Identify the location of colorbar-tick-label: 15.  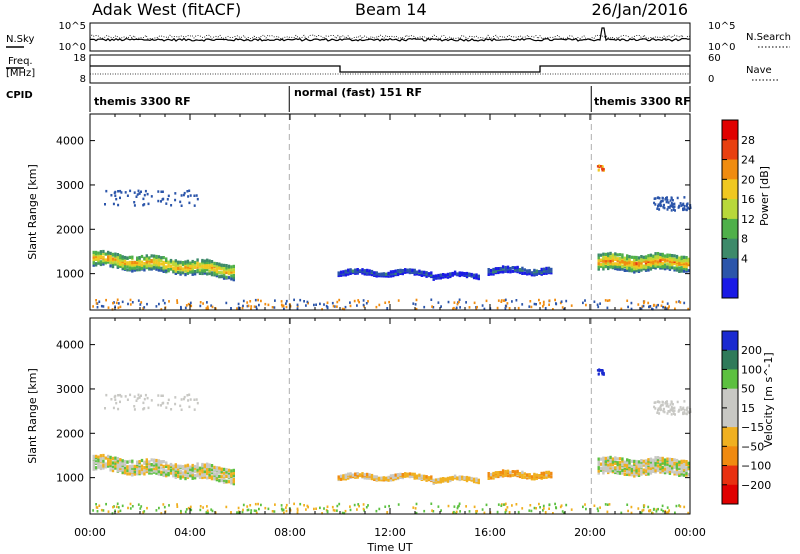
(748, 408).